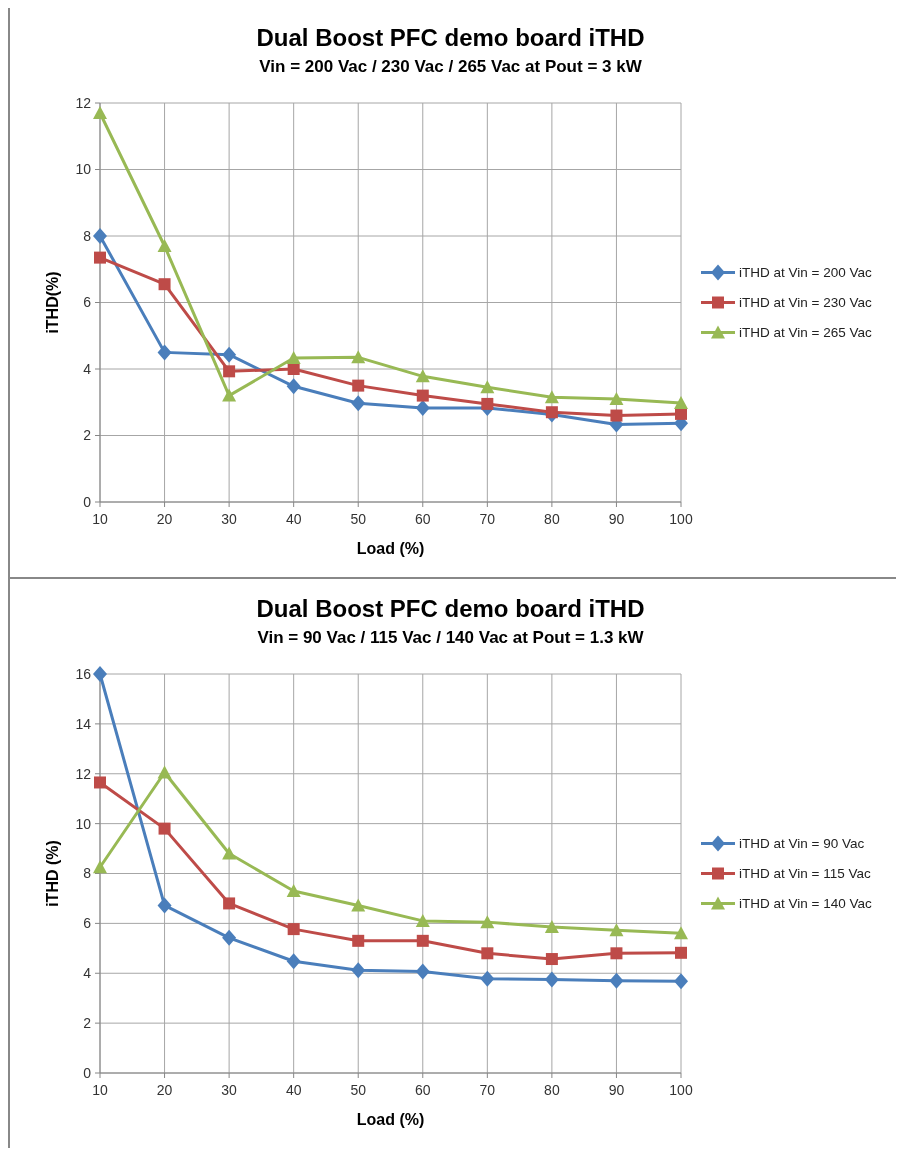 The height and width of the screenshot is (1155, 902). I want to click on legend-label: iTHD at Vin = 200 Vac, so click(805, 273).